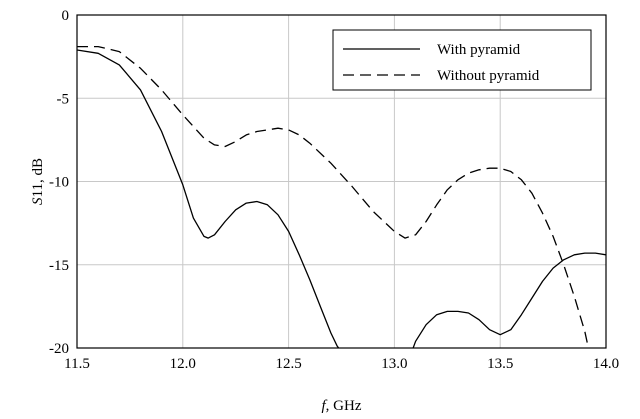 The image size is (640, 419). I want to click on legend-box, so click(462, 60).